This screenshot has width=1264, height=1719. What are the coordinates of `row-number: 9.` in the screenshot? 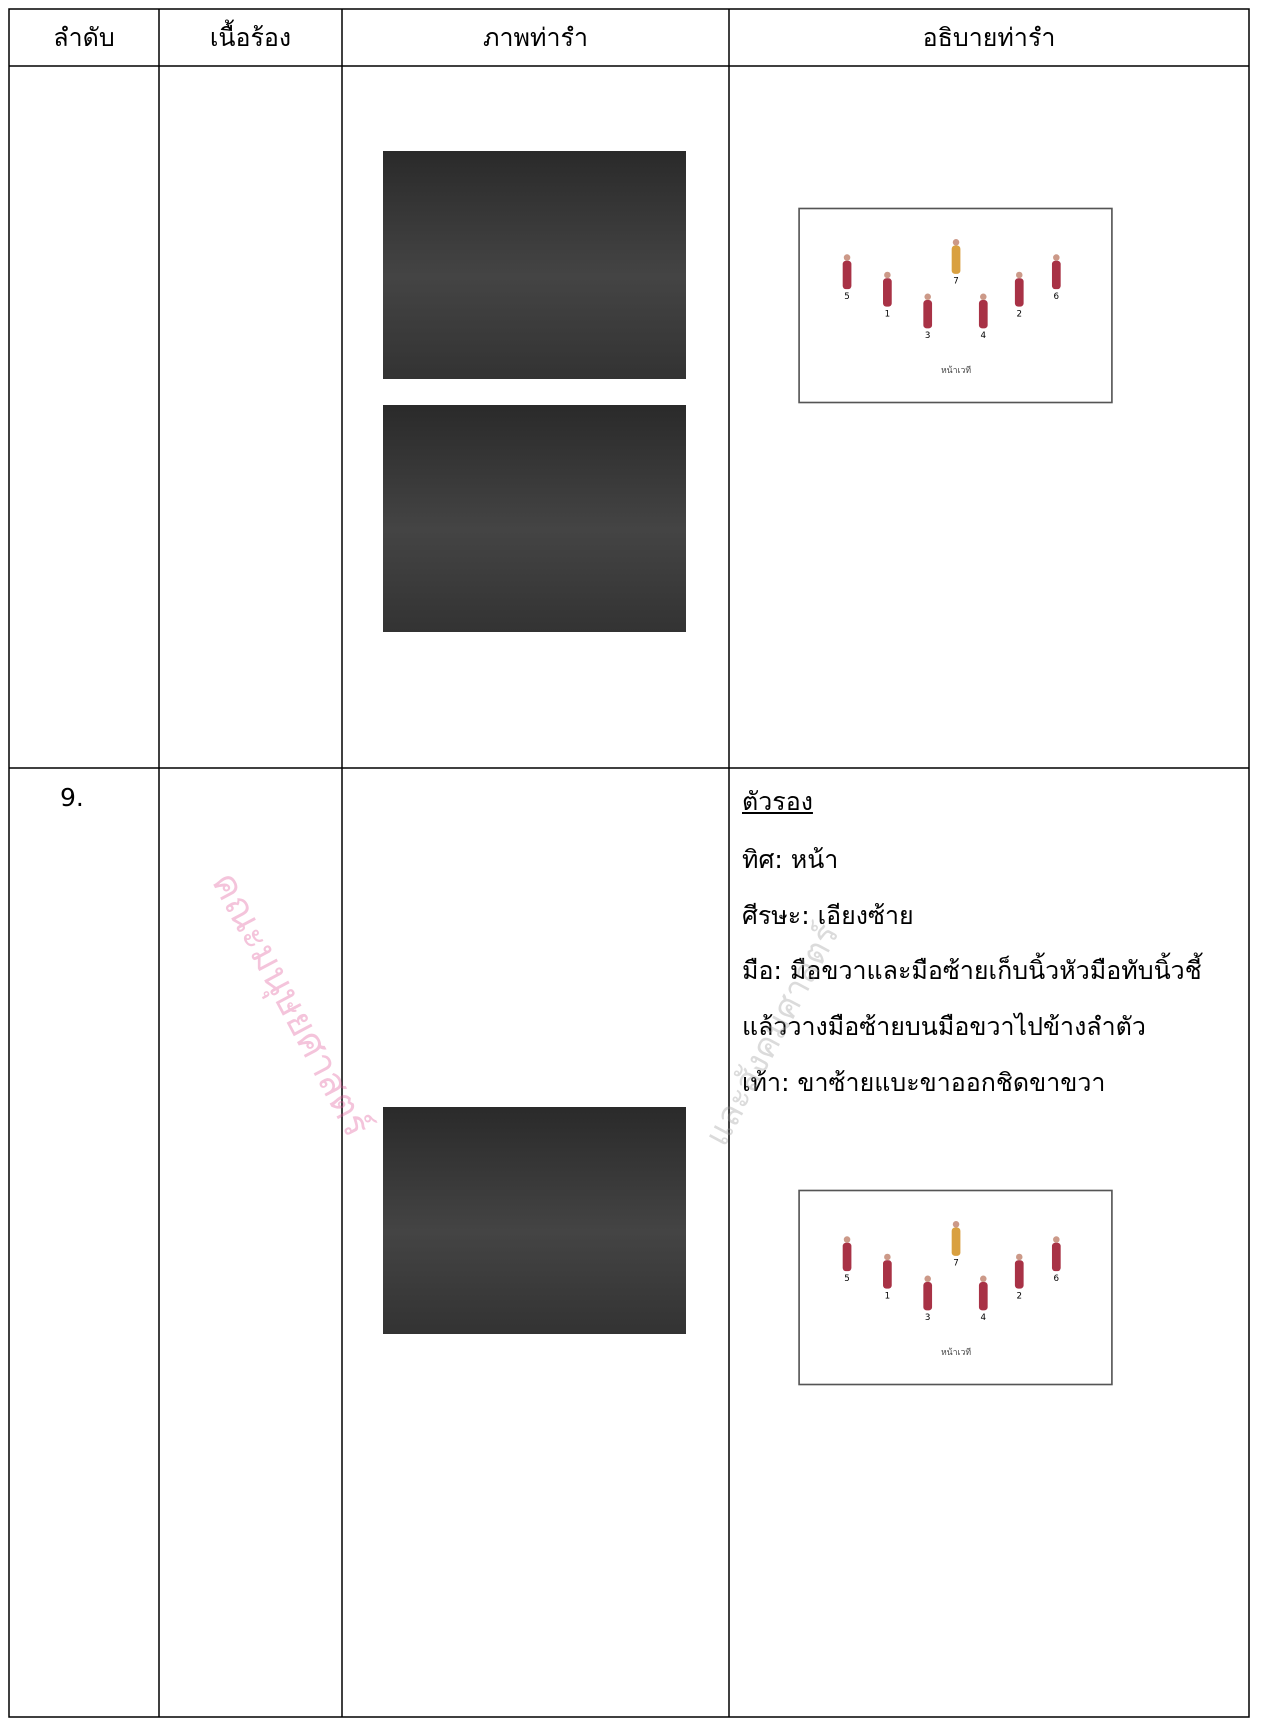 It's located at (72, 797).